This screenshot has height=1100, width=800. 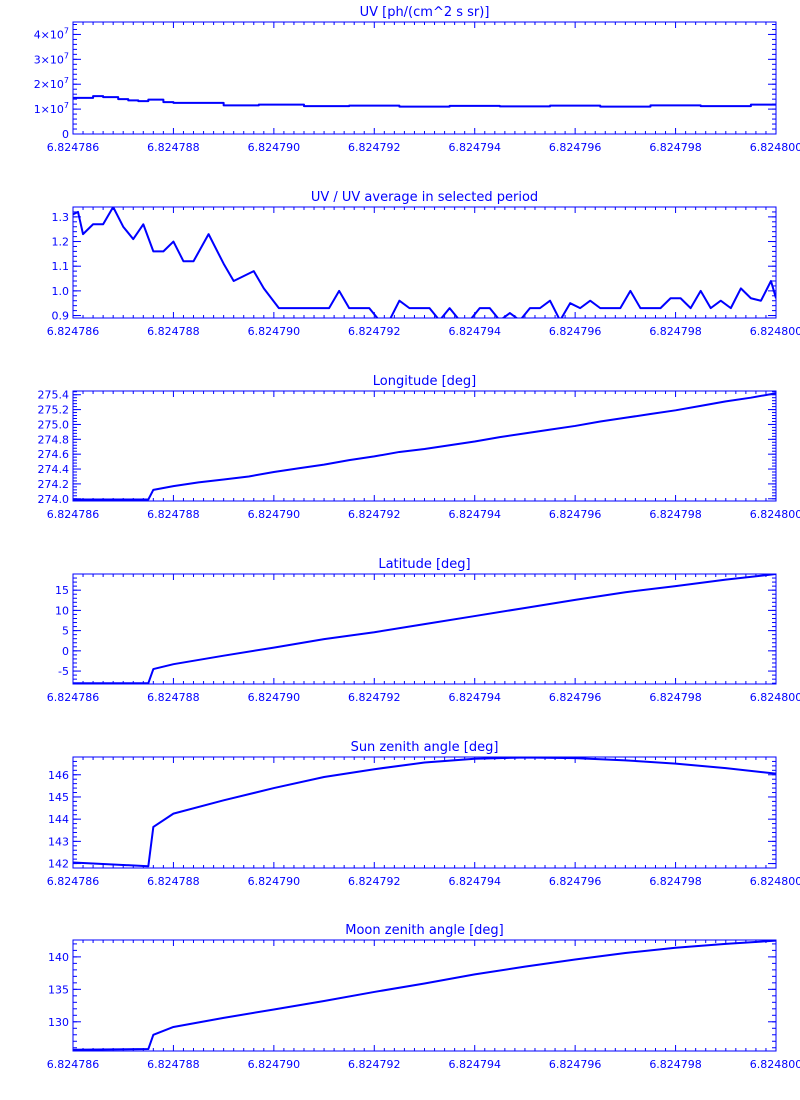 What do you see at coordinates (61, 217) in the screenshot?
I see `y-tick-label: 1.3` at bounding box center [61, 217].